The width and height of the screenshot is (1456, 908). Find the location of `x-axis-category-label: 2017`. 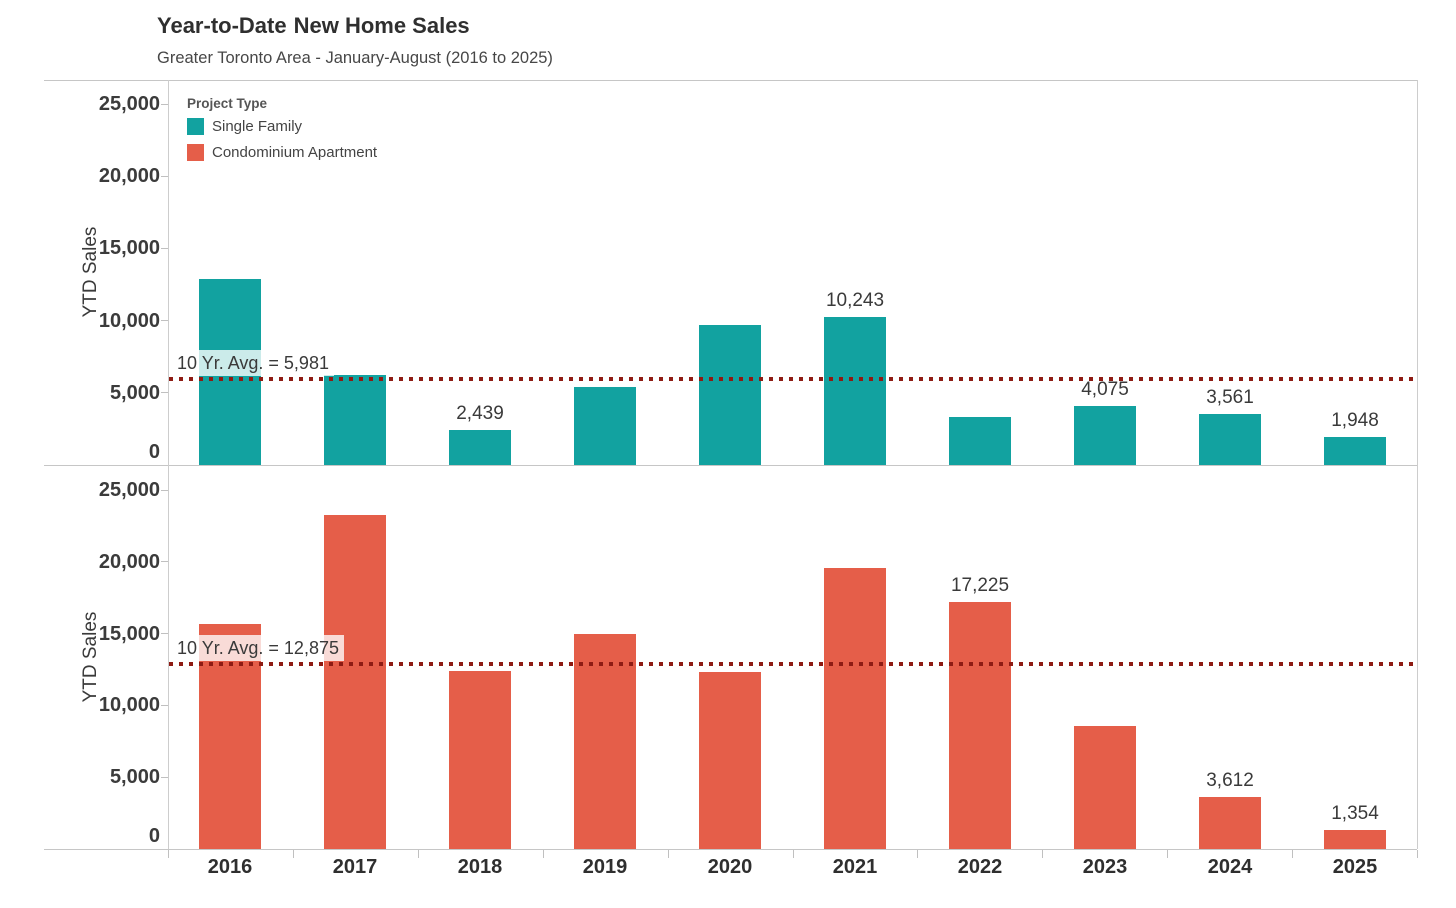

x-axis-category-label: 2017 is located at coordinates (355, 867).